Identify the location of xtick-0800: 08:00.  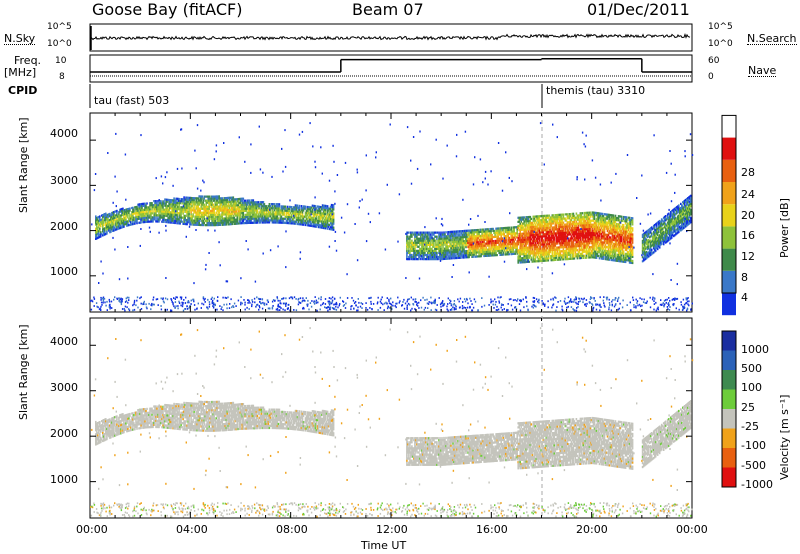
(292, 529).